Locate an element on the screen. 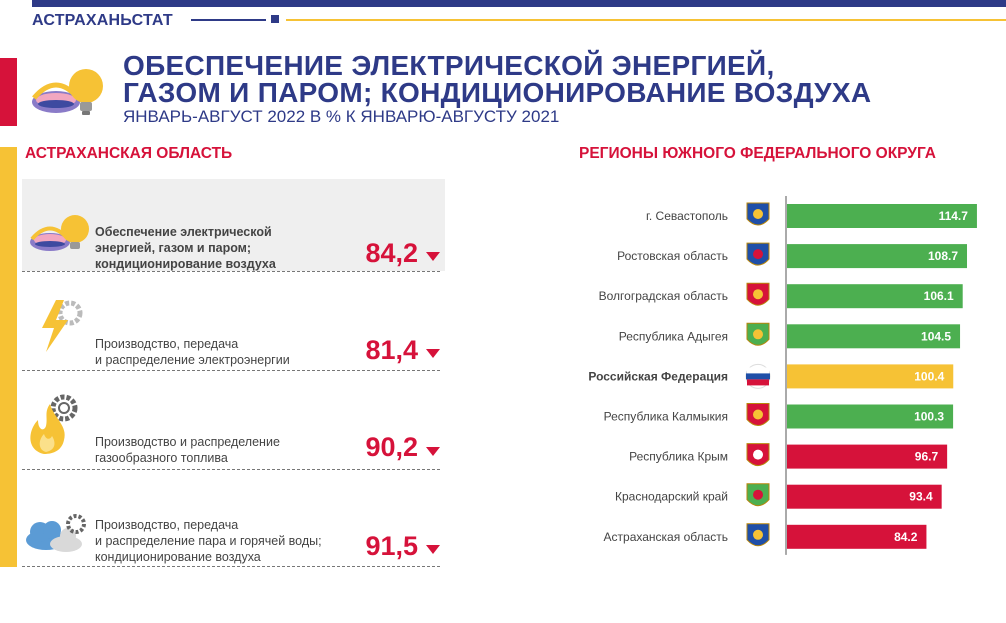 This screenshot has width=1006, height=623. left-panel-heading: АСТРАХАНСКАЯ ОБЛАСТЬ is located at coordinates (129, 153).